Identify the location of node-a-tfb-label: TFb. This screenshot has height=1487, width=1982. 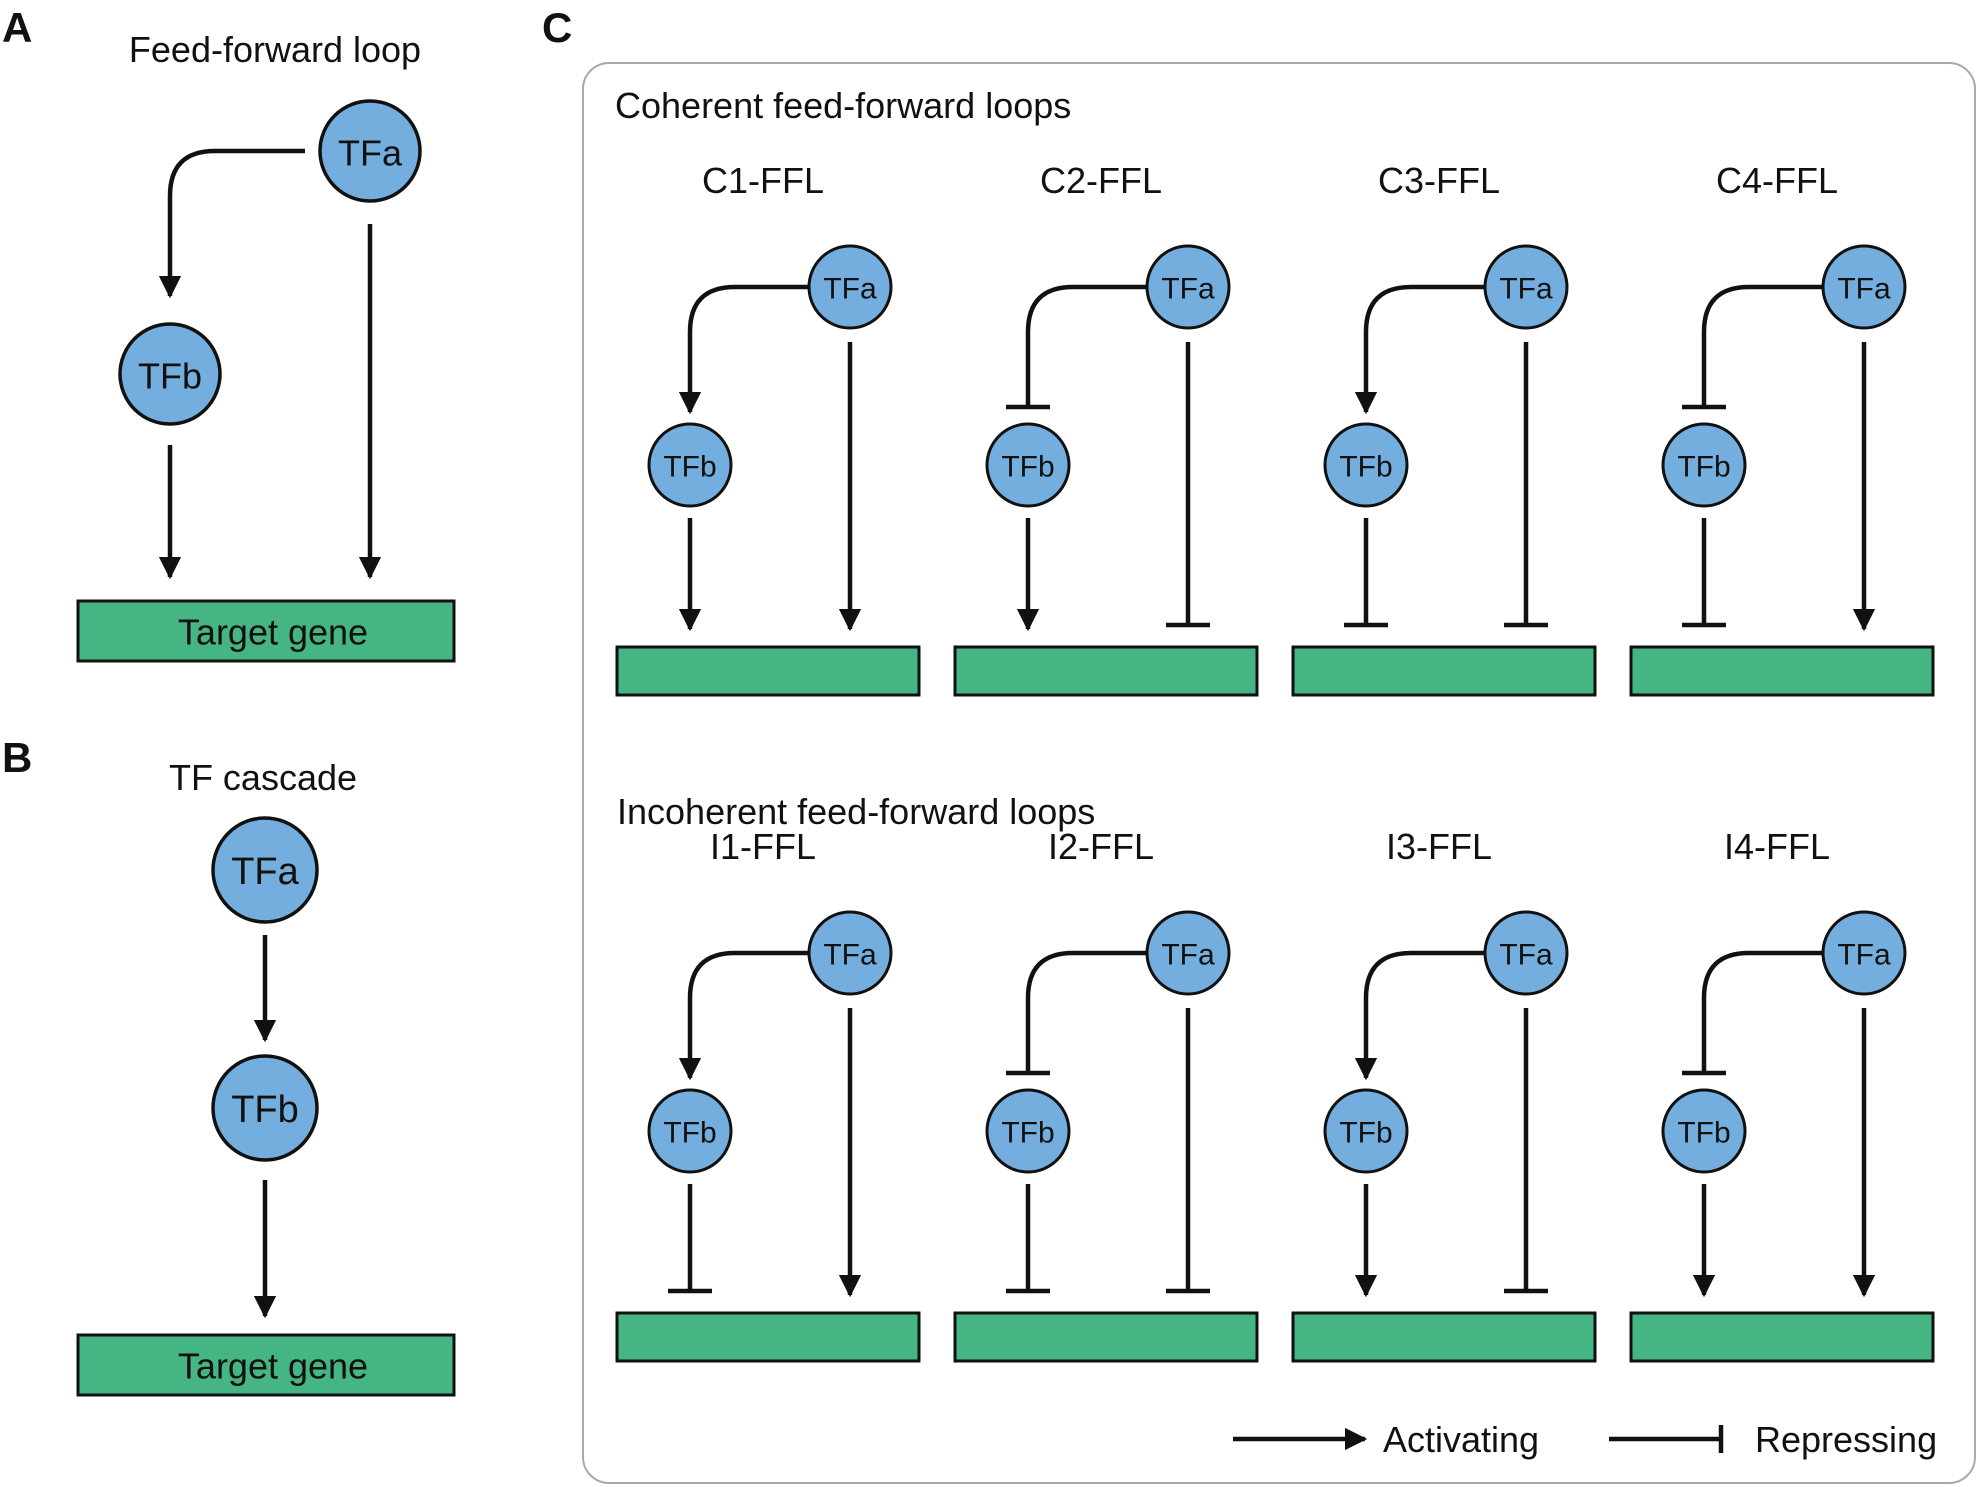
(170, 376).